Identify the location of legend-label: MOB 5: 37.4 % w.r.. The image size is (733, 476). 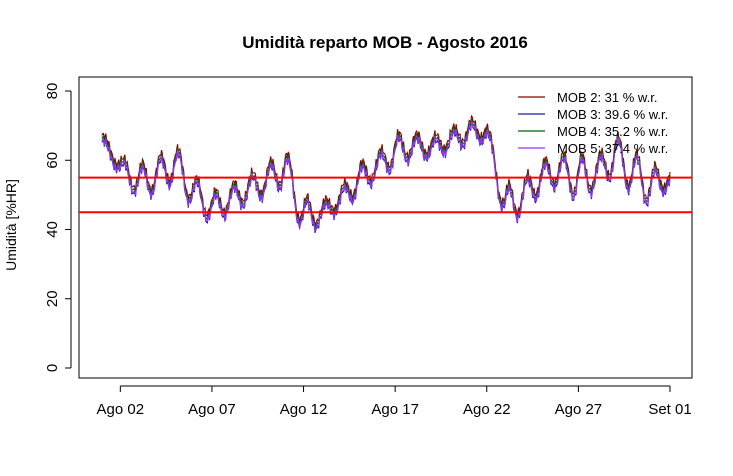
(612, 148).